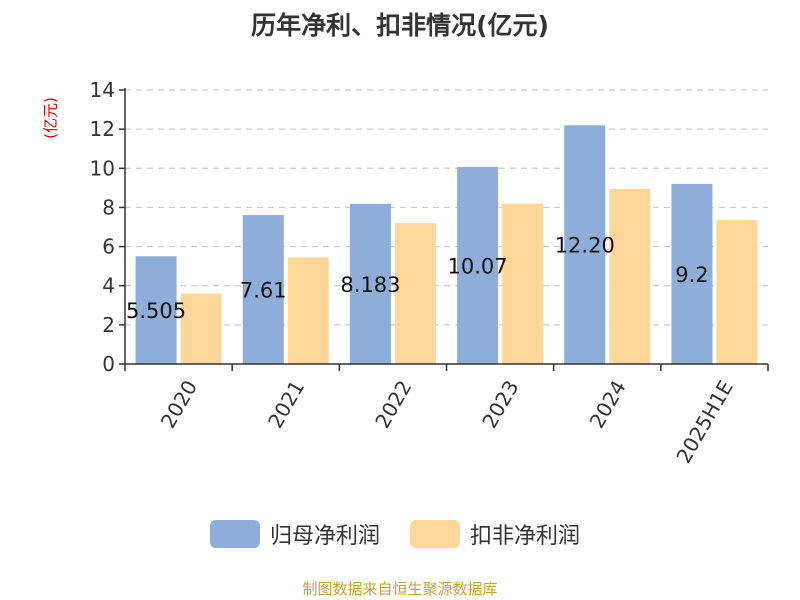 Image resolution: width=800 pixels, height=600 pixels. I want to click on legend-swatch-net-profit, so click(235, 534).